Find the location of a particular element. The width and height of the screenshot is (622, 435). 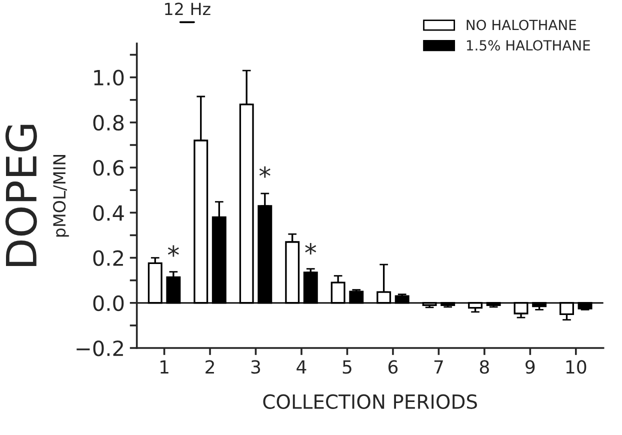

x-tick-label: 1 is located at coordinates (164, 367).